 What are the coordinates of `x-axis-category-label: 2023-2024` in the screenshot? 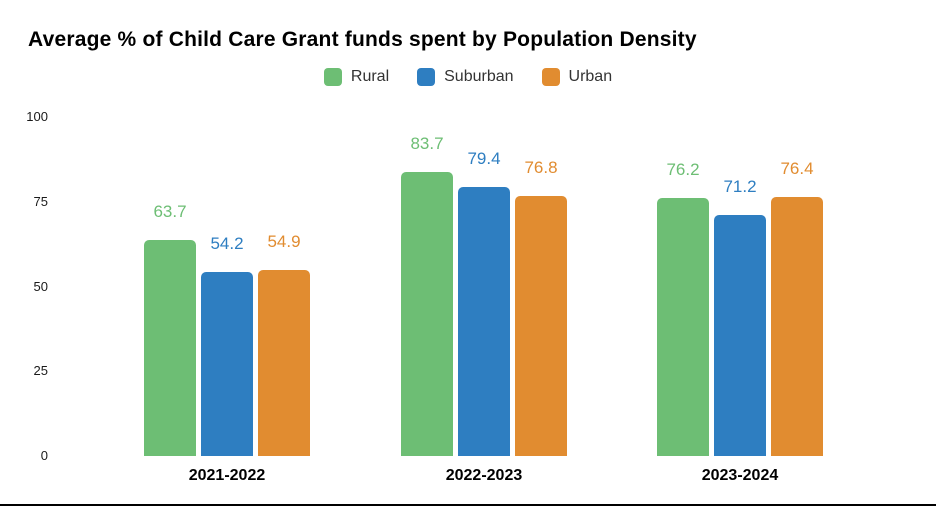 It's located at (740, 475).